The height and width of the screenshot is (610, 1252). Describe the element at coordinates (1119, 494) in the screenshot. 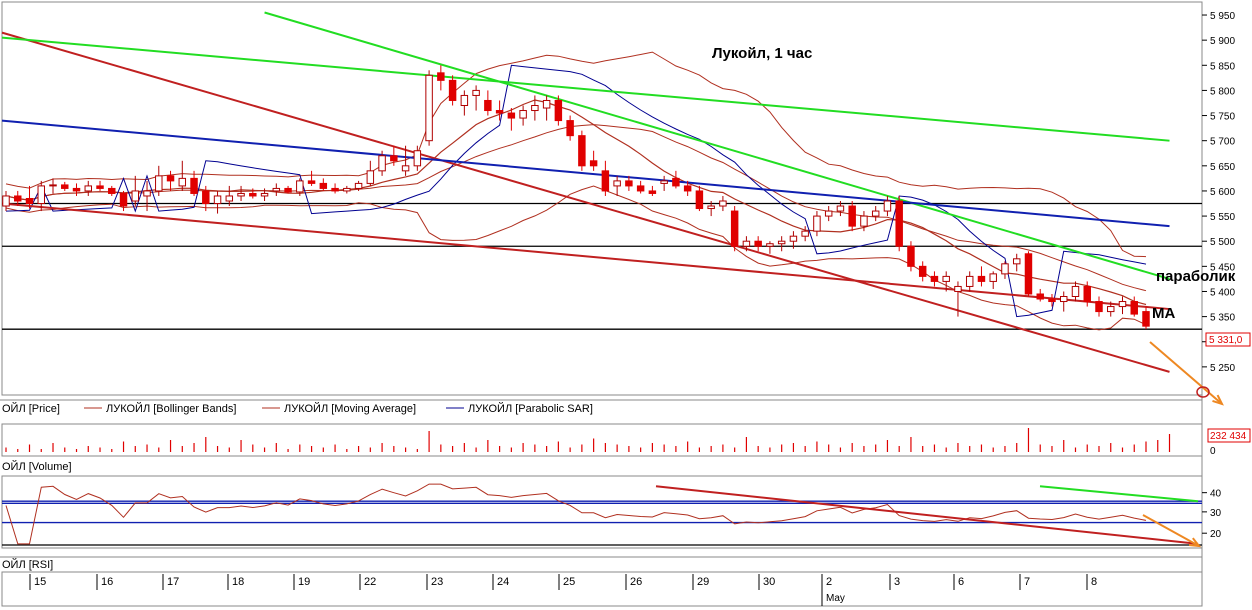

I see `rsi-trendline-green` at that location.